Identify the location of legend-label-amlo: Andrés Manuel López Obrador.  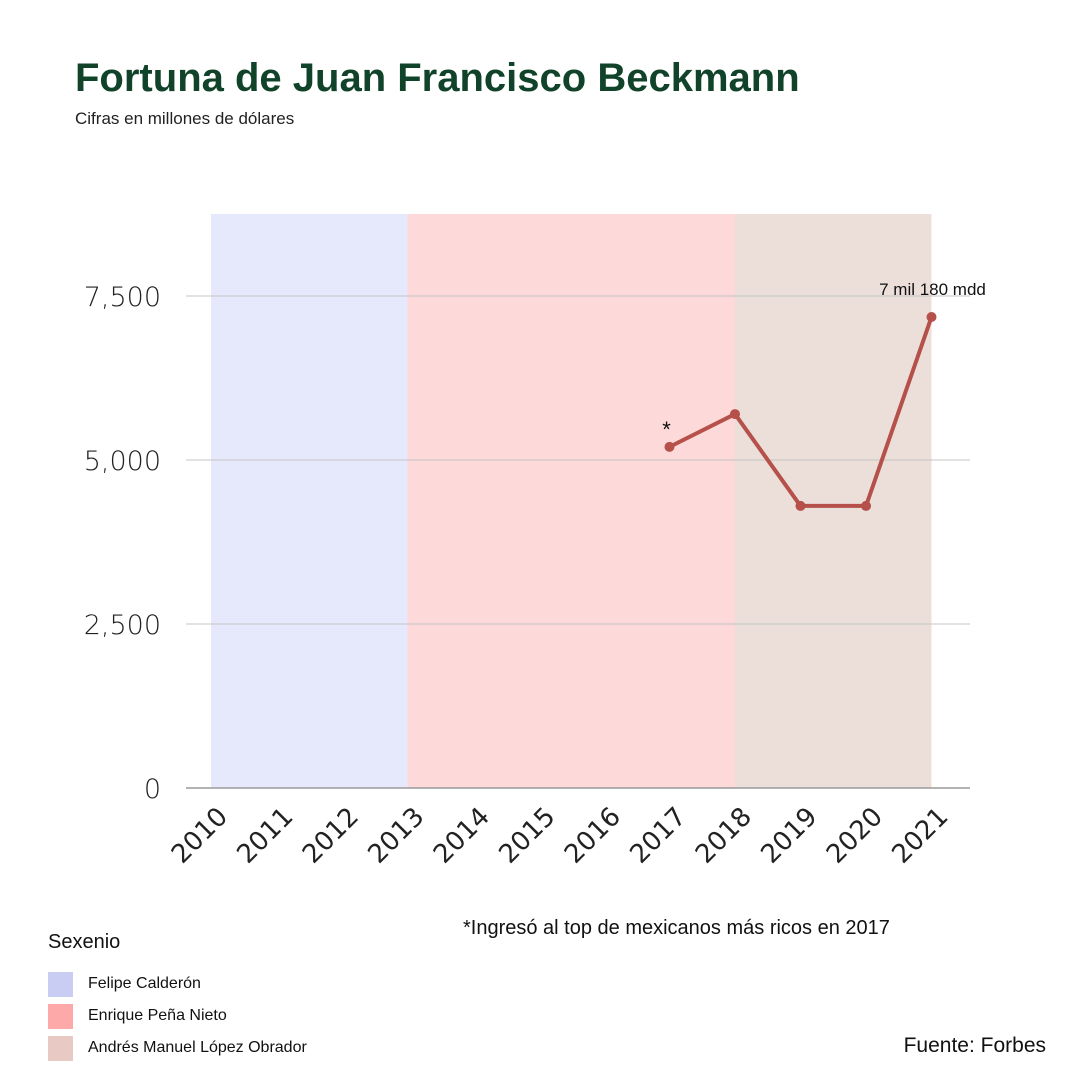
(197, 1047).